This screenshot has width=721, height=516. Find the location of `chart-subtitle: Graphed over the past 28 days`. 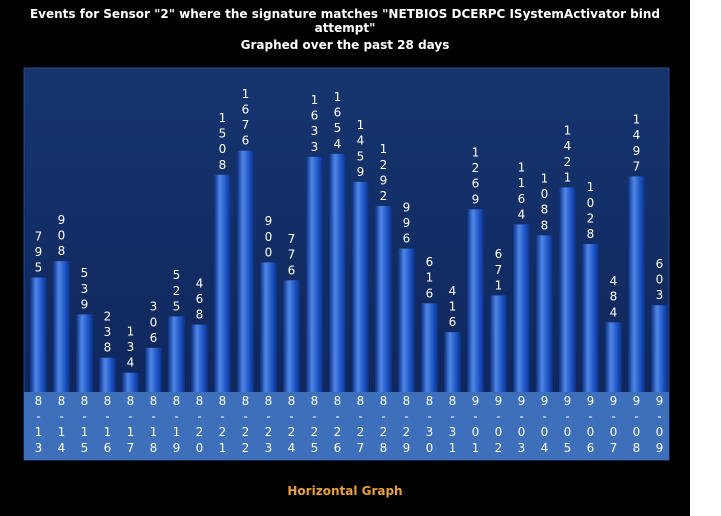

chart-subtitle: Graphed over the past 28 days is located at coordinates (345, 45).